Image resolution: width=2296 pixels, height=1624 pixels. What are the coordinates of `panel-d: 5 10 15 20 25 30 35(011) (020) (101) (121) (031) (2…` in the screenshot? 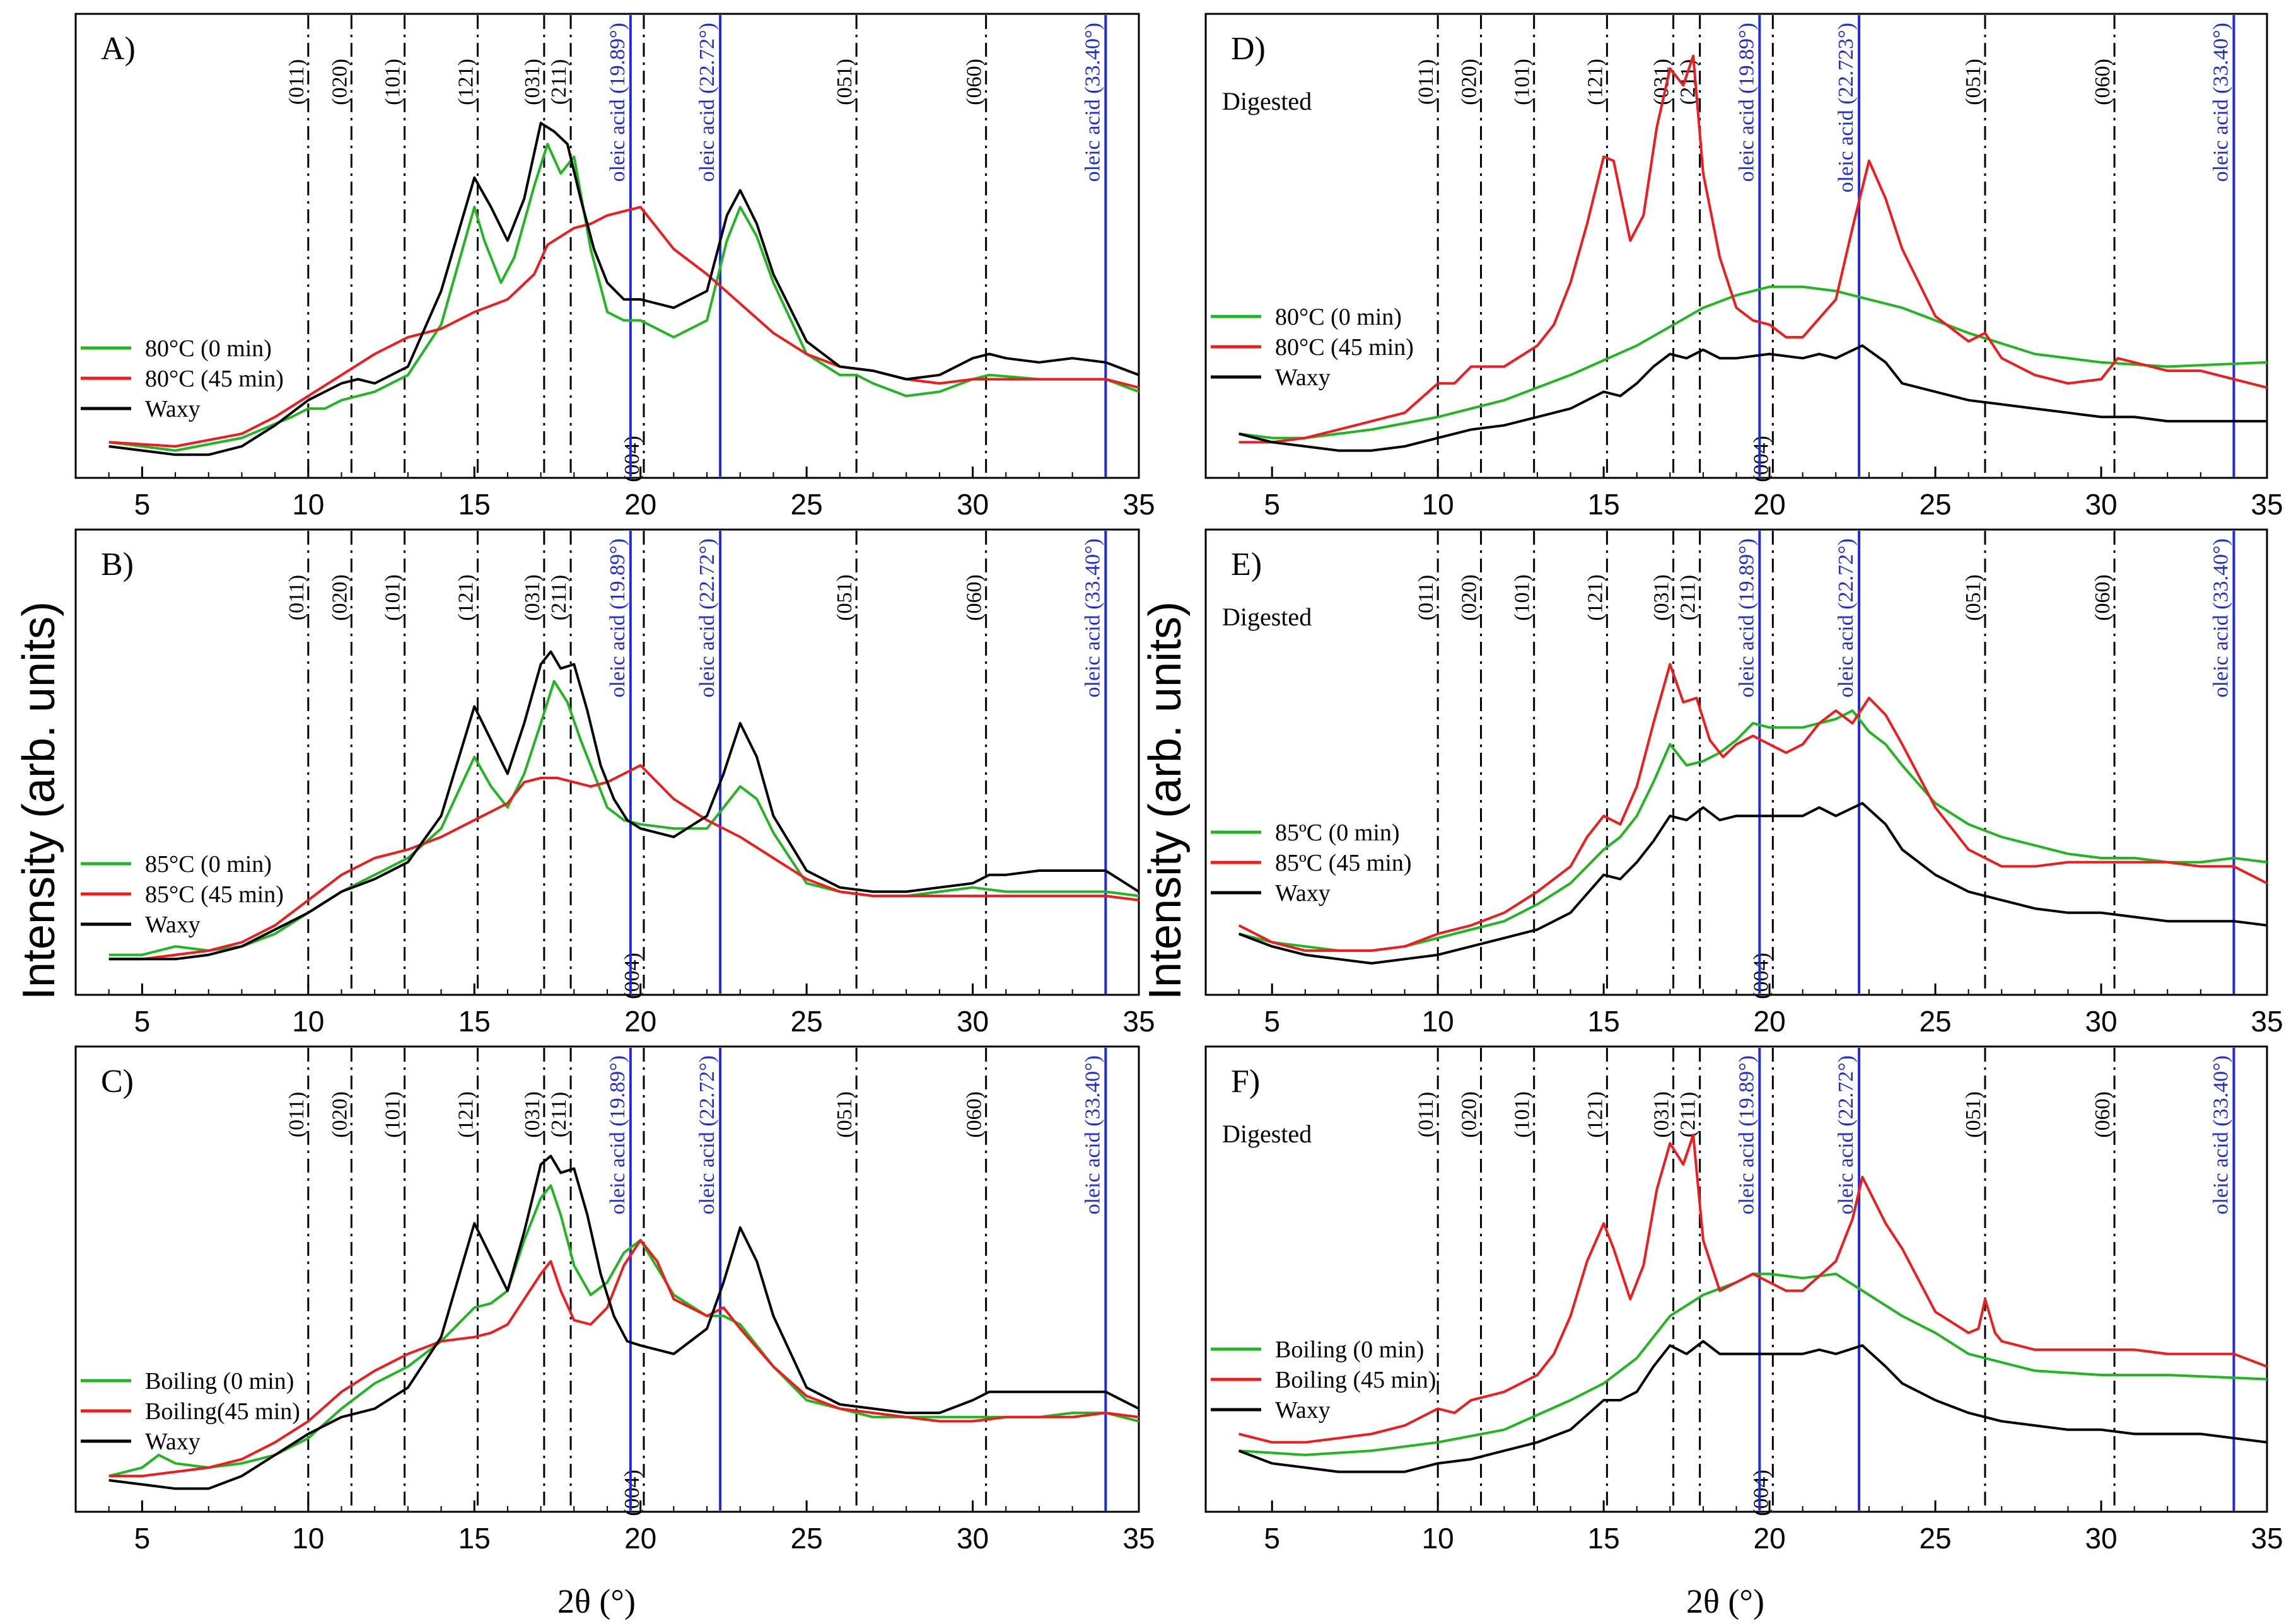 It's located at (1743, 267).